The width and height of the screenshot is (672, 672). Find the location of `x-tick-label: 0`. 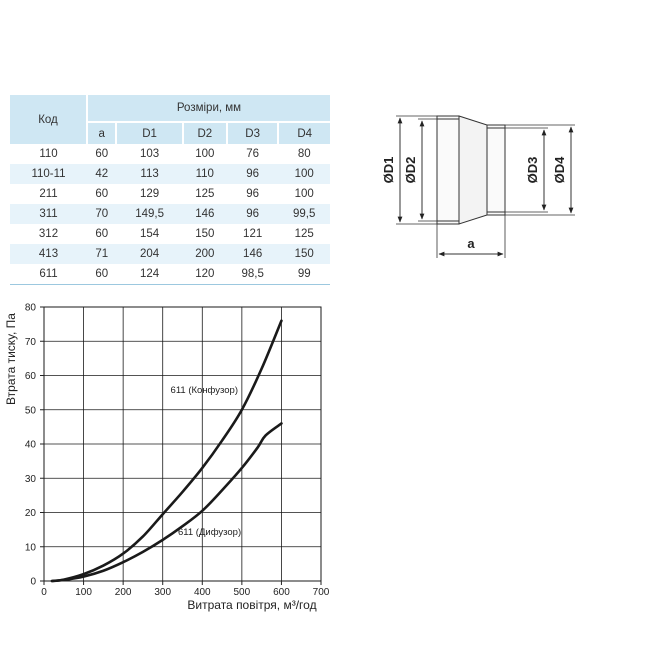

x-tick-label: 0 is located at coordinates (44, 592).